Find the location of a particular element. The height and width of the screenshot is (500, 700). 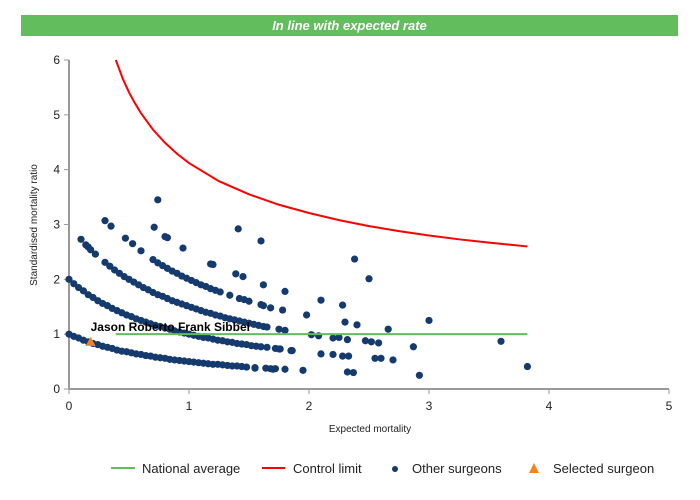

y-tick-label: 3 is located at coordinates (56, 225).